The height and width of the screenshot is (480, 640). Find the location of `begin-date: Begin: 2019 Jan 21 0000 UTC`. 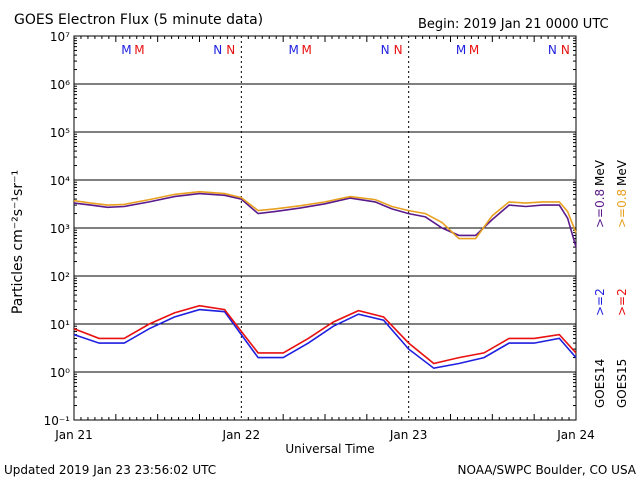

begin-date: Begin: 2019 Jan 21 0000 UTC is located at coordinates (513, 24).